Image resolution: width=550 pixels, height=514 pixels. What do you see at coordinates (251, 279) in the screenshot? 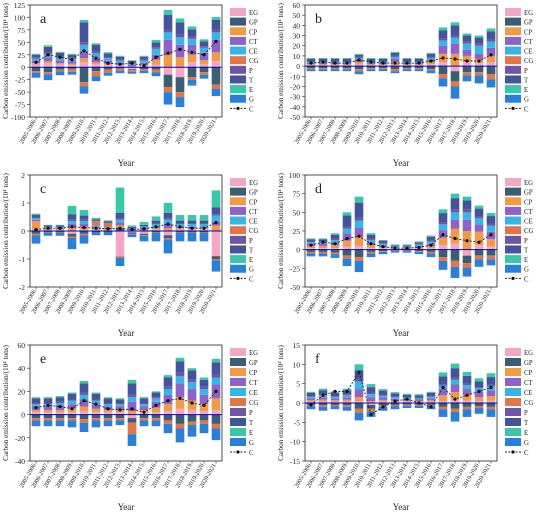
I see `legend-label-c: C` at bounding box center [251, 279].